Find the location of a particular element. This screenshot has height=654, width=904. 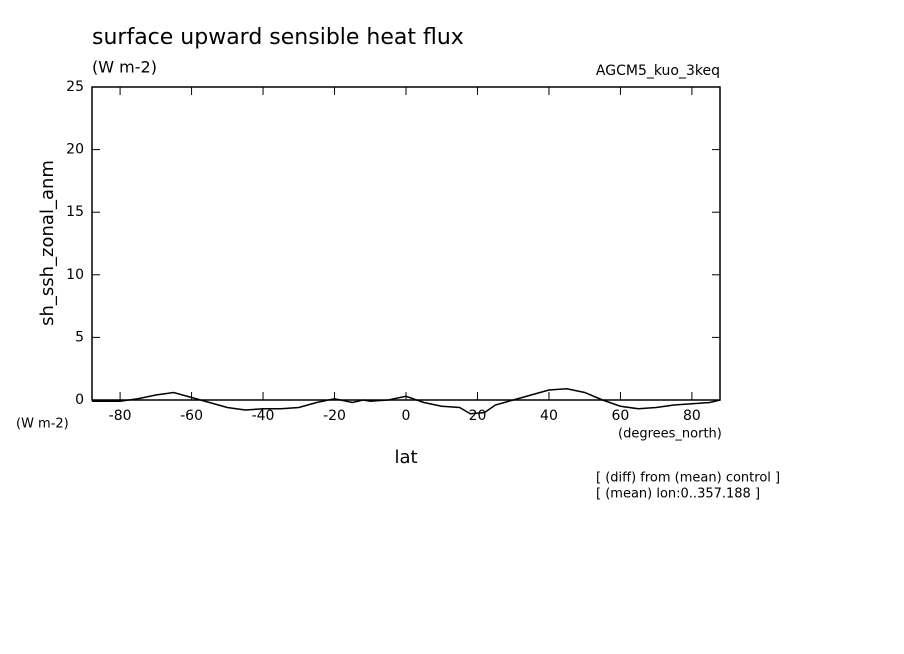

note: [ (diff) from (mean) control ] is located at coordinates (688, 478).